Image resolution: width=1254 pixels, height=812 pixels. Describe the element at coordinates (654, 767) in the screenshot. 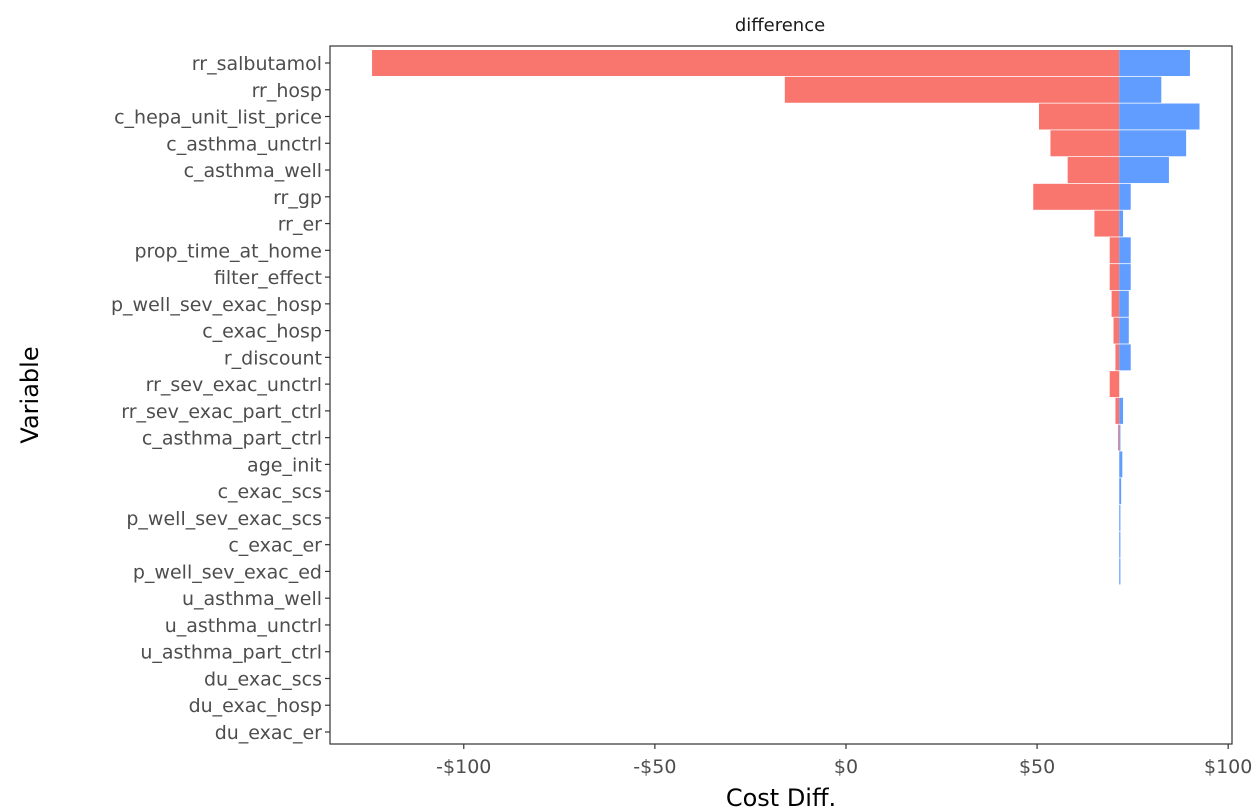

I see `x-tick-label: -$50` at that location.